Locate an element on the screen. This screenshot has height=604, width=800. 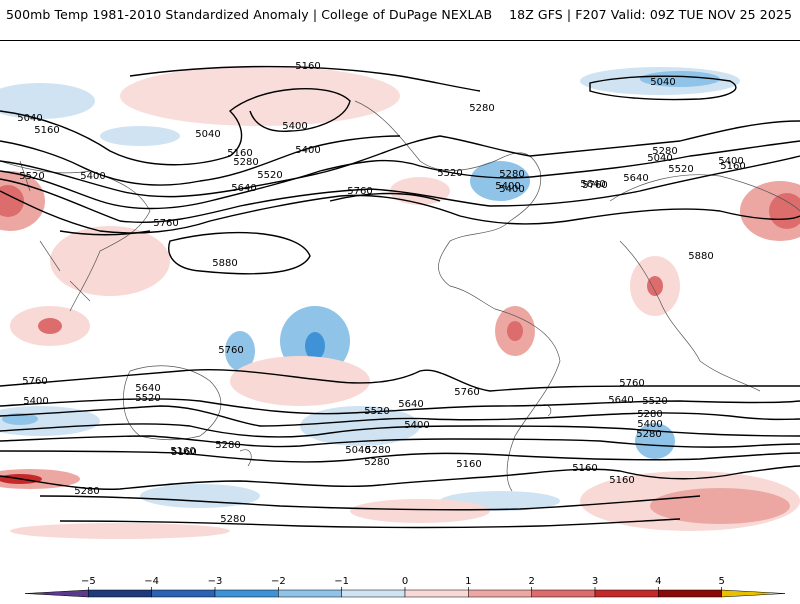
colorbar-tick-label: 4 is located at coordinates (658, 581).